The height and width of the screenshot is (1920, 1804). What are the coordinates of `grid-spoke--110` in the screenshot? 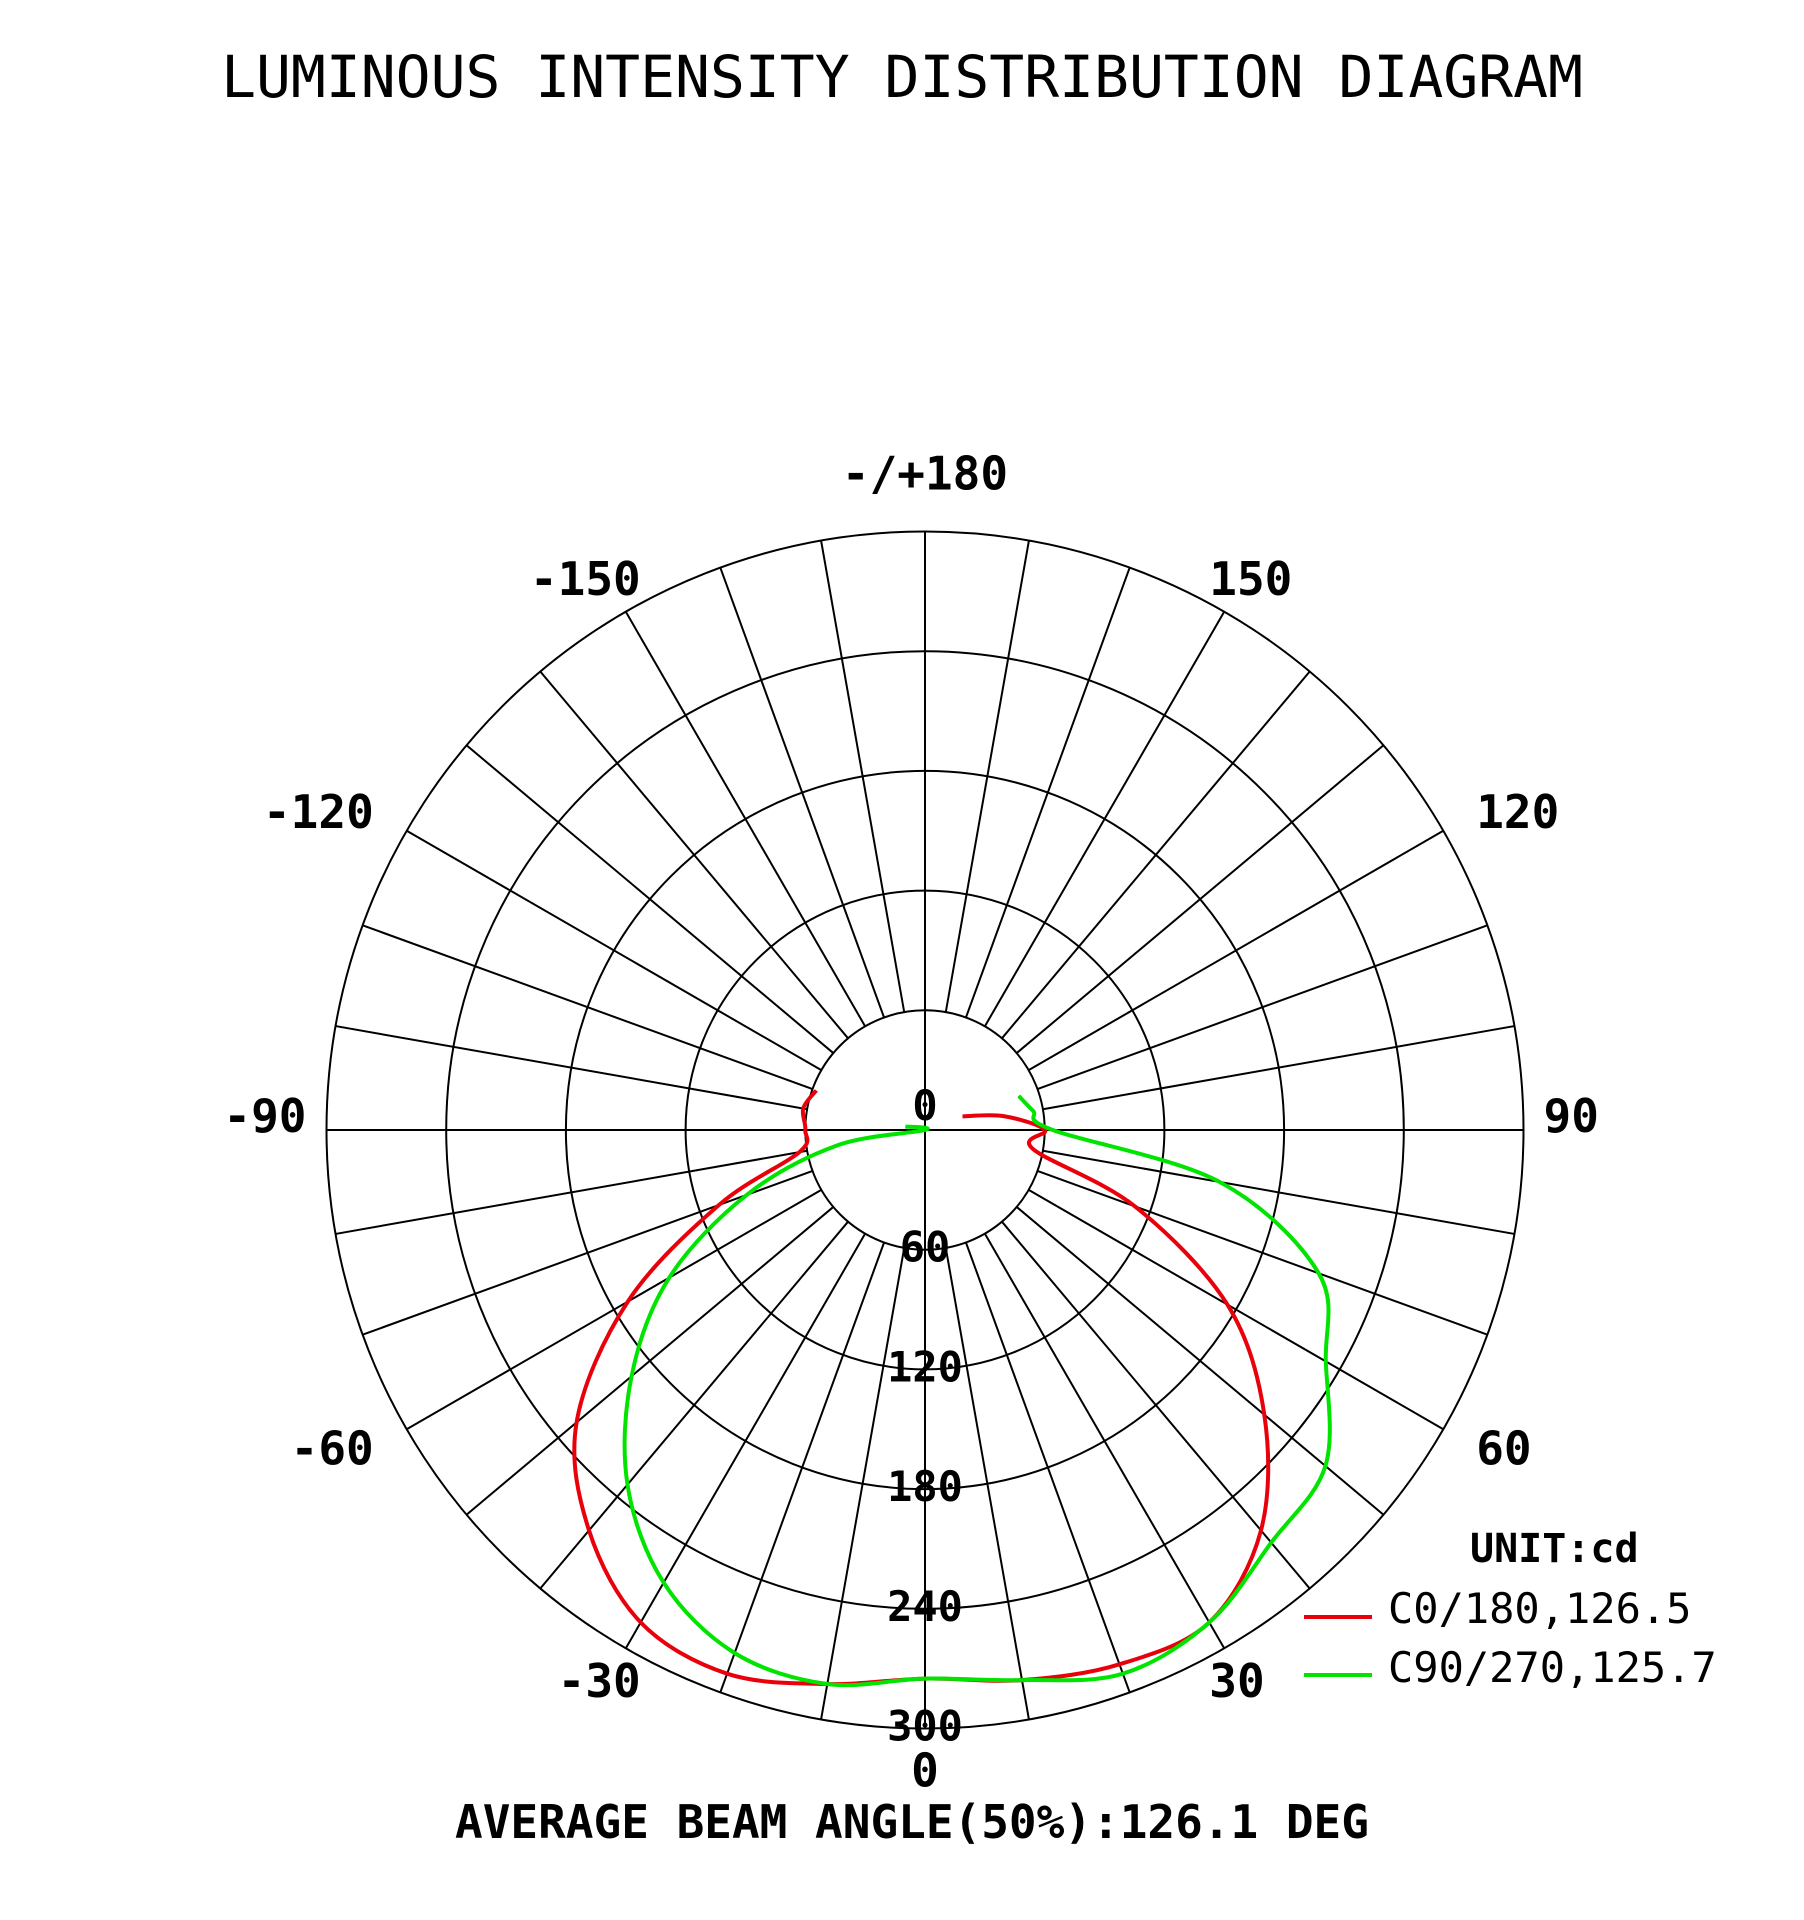 It's located at (587, 1007).